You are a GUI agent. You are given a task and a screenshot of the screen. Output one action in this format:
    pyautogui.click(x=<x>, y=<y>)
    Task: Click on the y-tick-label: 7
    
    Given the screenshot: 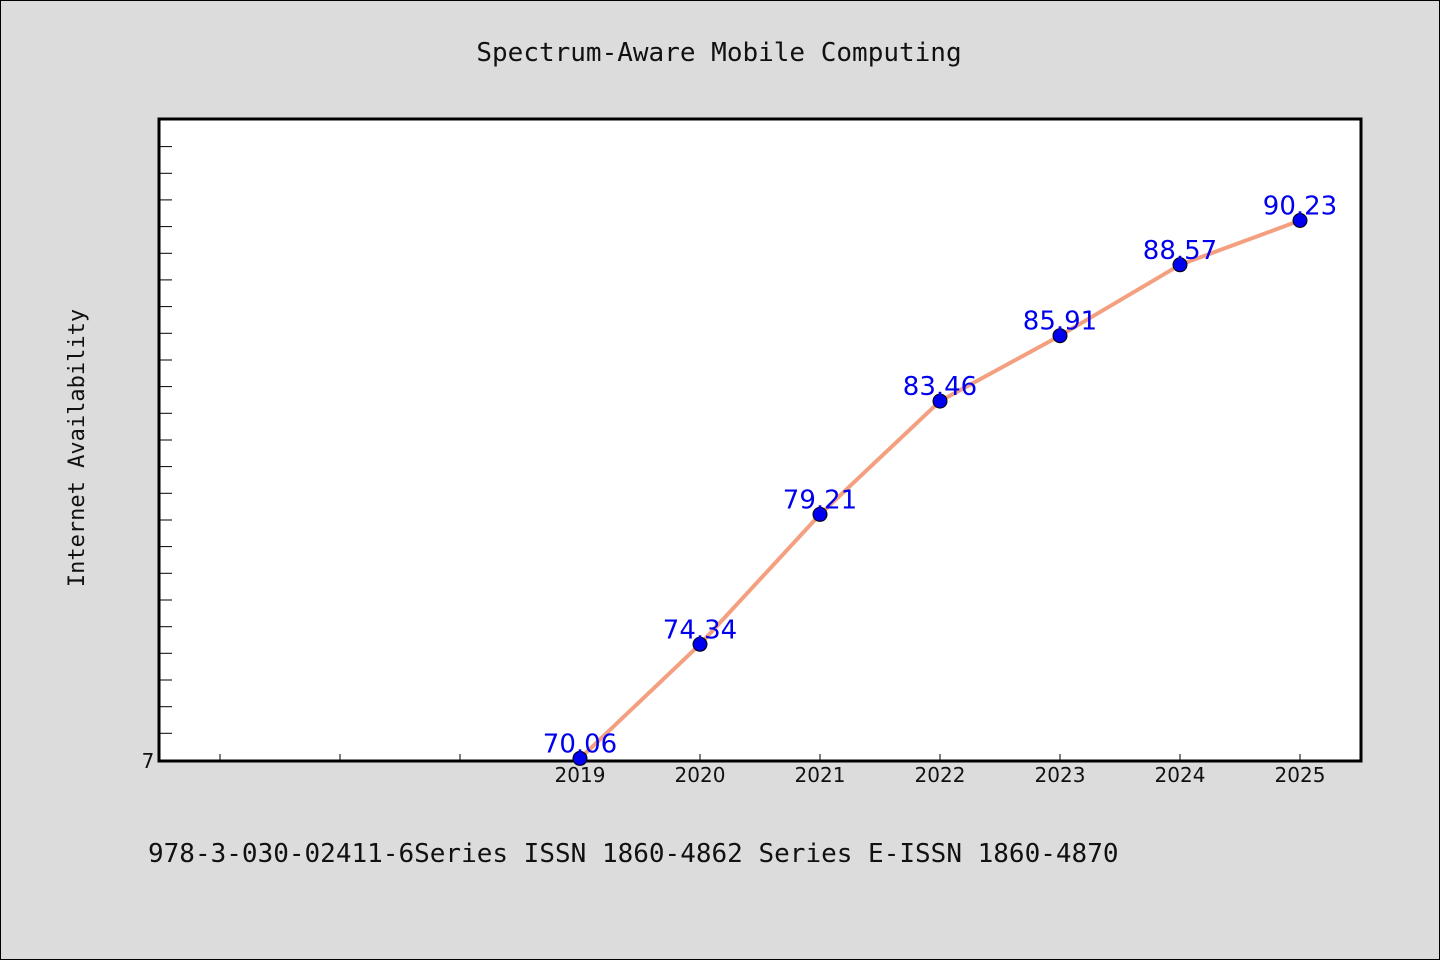 What is the action you would take?
    pyautogui.click(x=148, y=761)
    